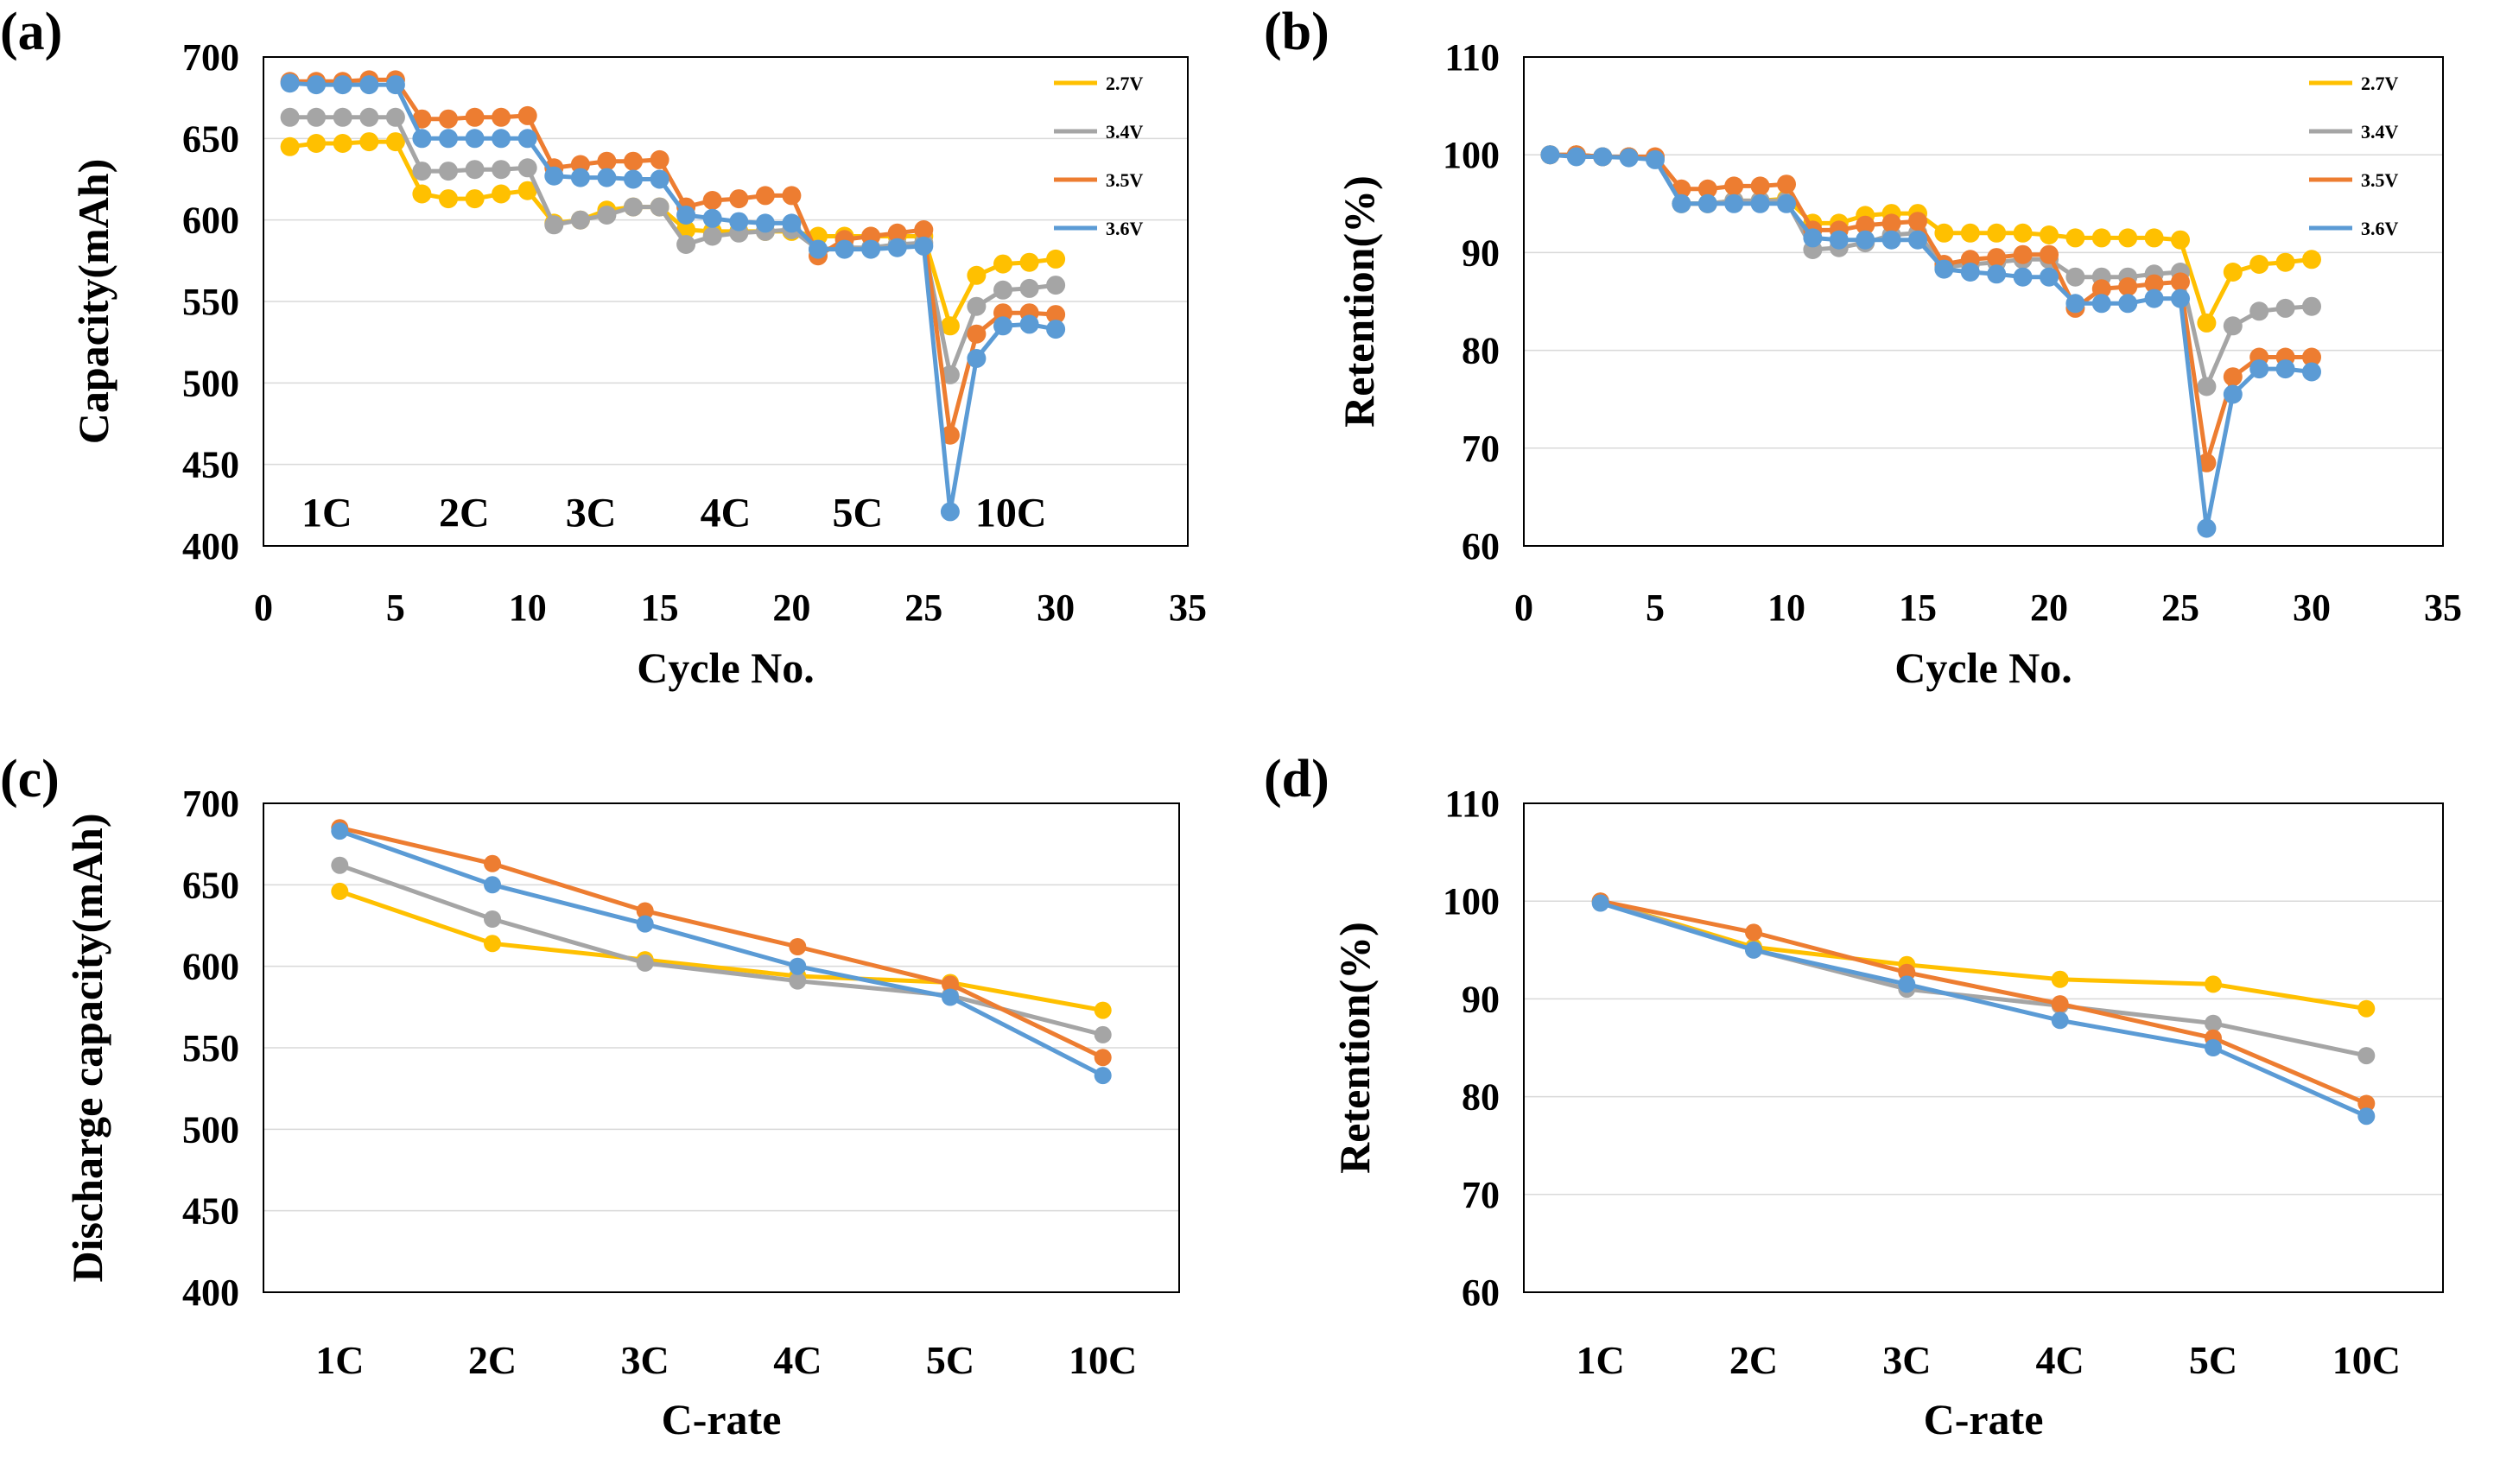  Describe the element at coordinates (210, 1129) in the screenshot. I see `y-tick-label: 500` at that location.